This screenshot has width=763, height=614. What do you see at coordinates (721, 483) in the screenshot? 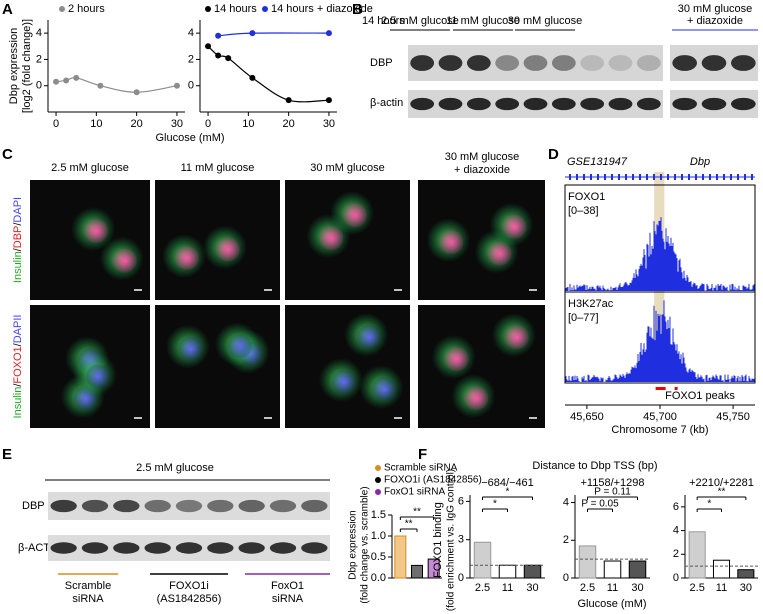
I see `chart-title: +2210/+2281` at bounding box center [721, 483].